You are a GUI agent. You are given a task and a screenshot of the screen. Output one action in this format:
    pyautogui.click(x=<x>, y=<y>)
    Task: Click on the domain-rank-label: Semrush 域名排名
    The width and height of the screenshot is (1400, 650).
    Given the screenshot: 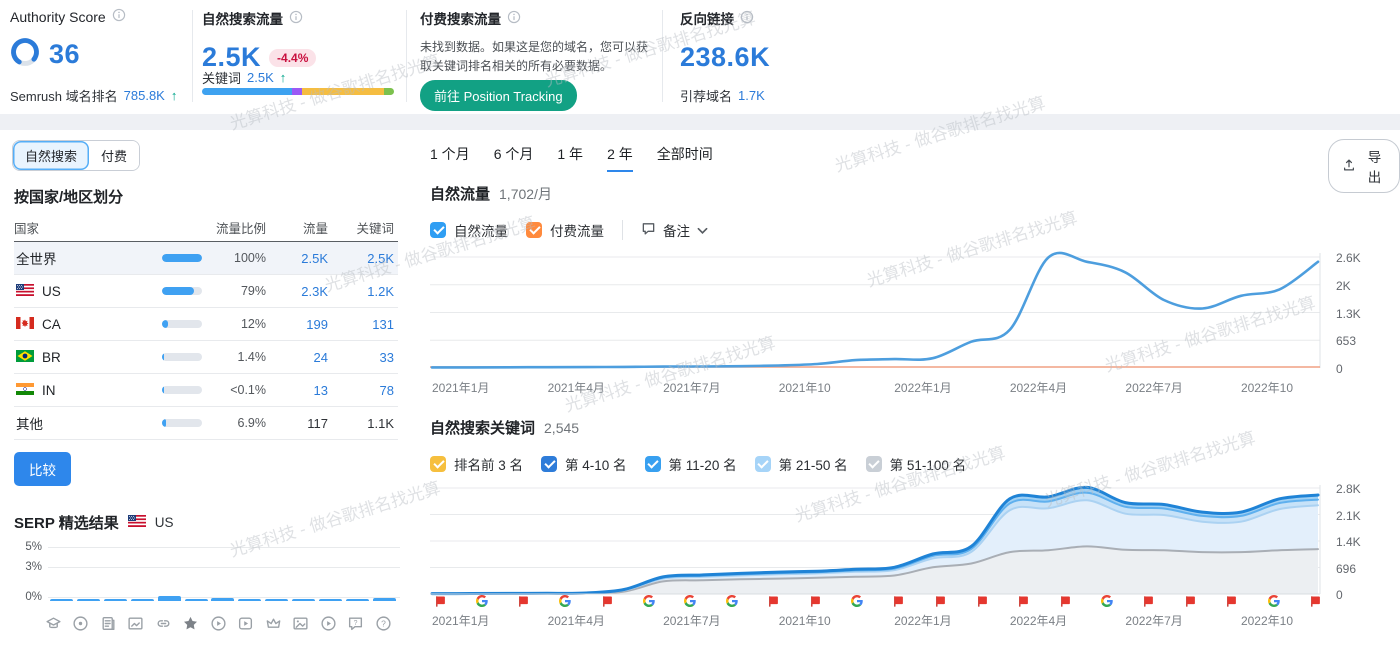 What is the action you would take?
    pyautogui.click(x=64, y=96)
    